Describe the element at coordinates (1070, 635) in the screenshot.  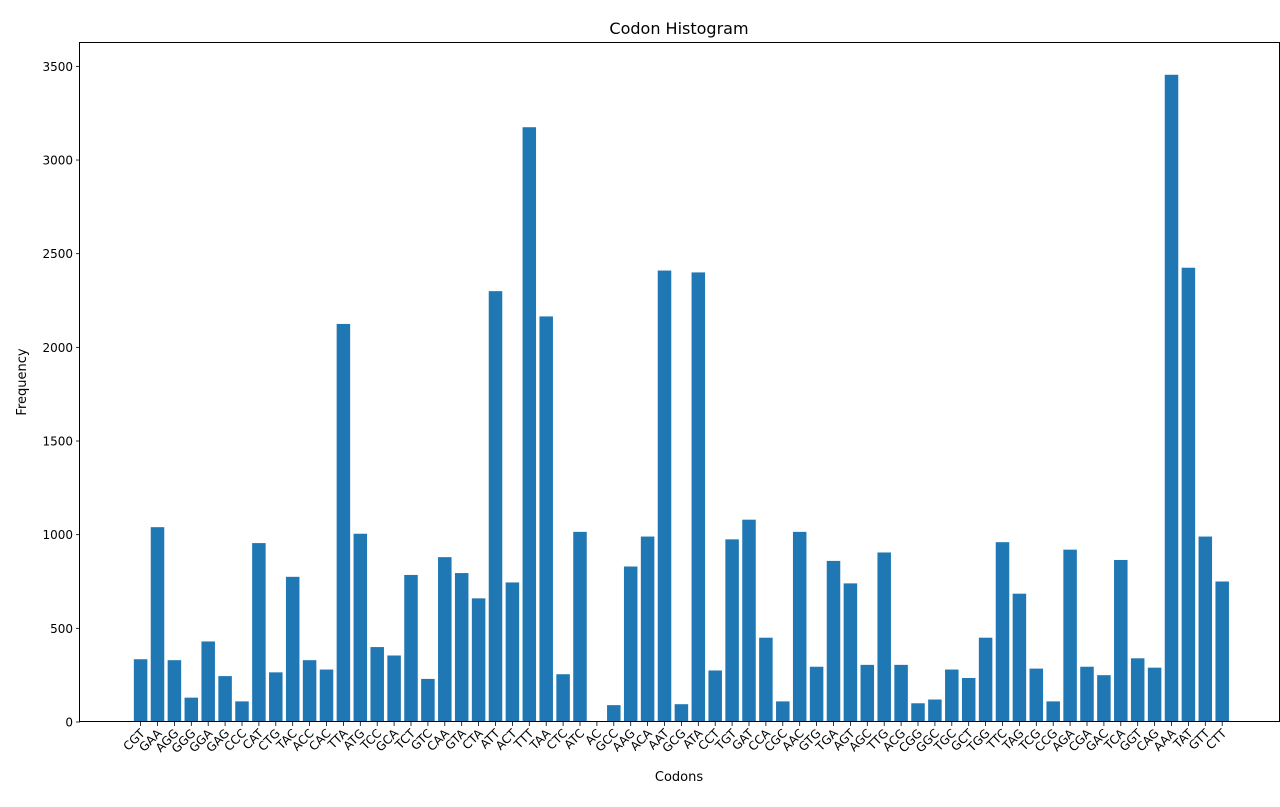
I see `bar-aga` at that location.